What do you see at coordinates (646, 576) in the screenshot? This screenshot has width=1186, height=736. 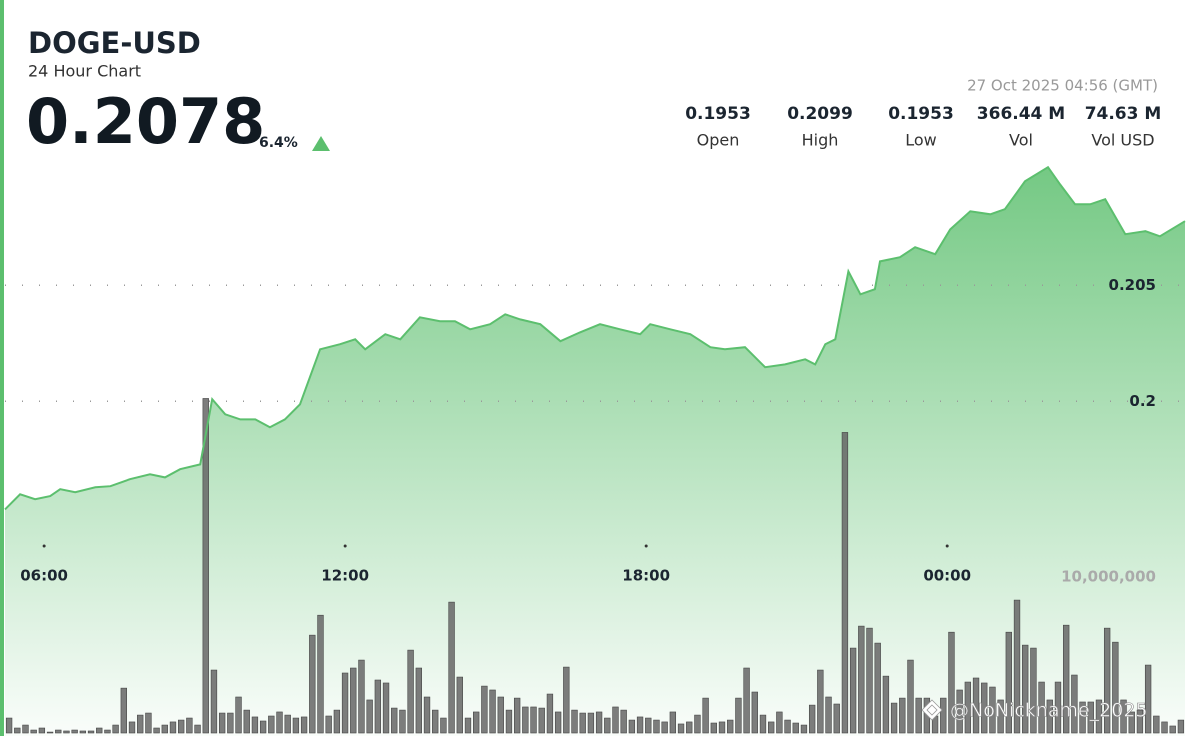 I see `x-tick-label: 18:00` at bounding box center [646, 576].